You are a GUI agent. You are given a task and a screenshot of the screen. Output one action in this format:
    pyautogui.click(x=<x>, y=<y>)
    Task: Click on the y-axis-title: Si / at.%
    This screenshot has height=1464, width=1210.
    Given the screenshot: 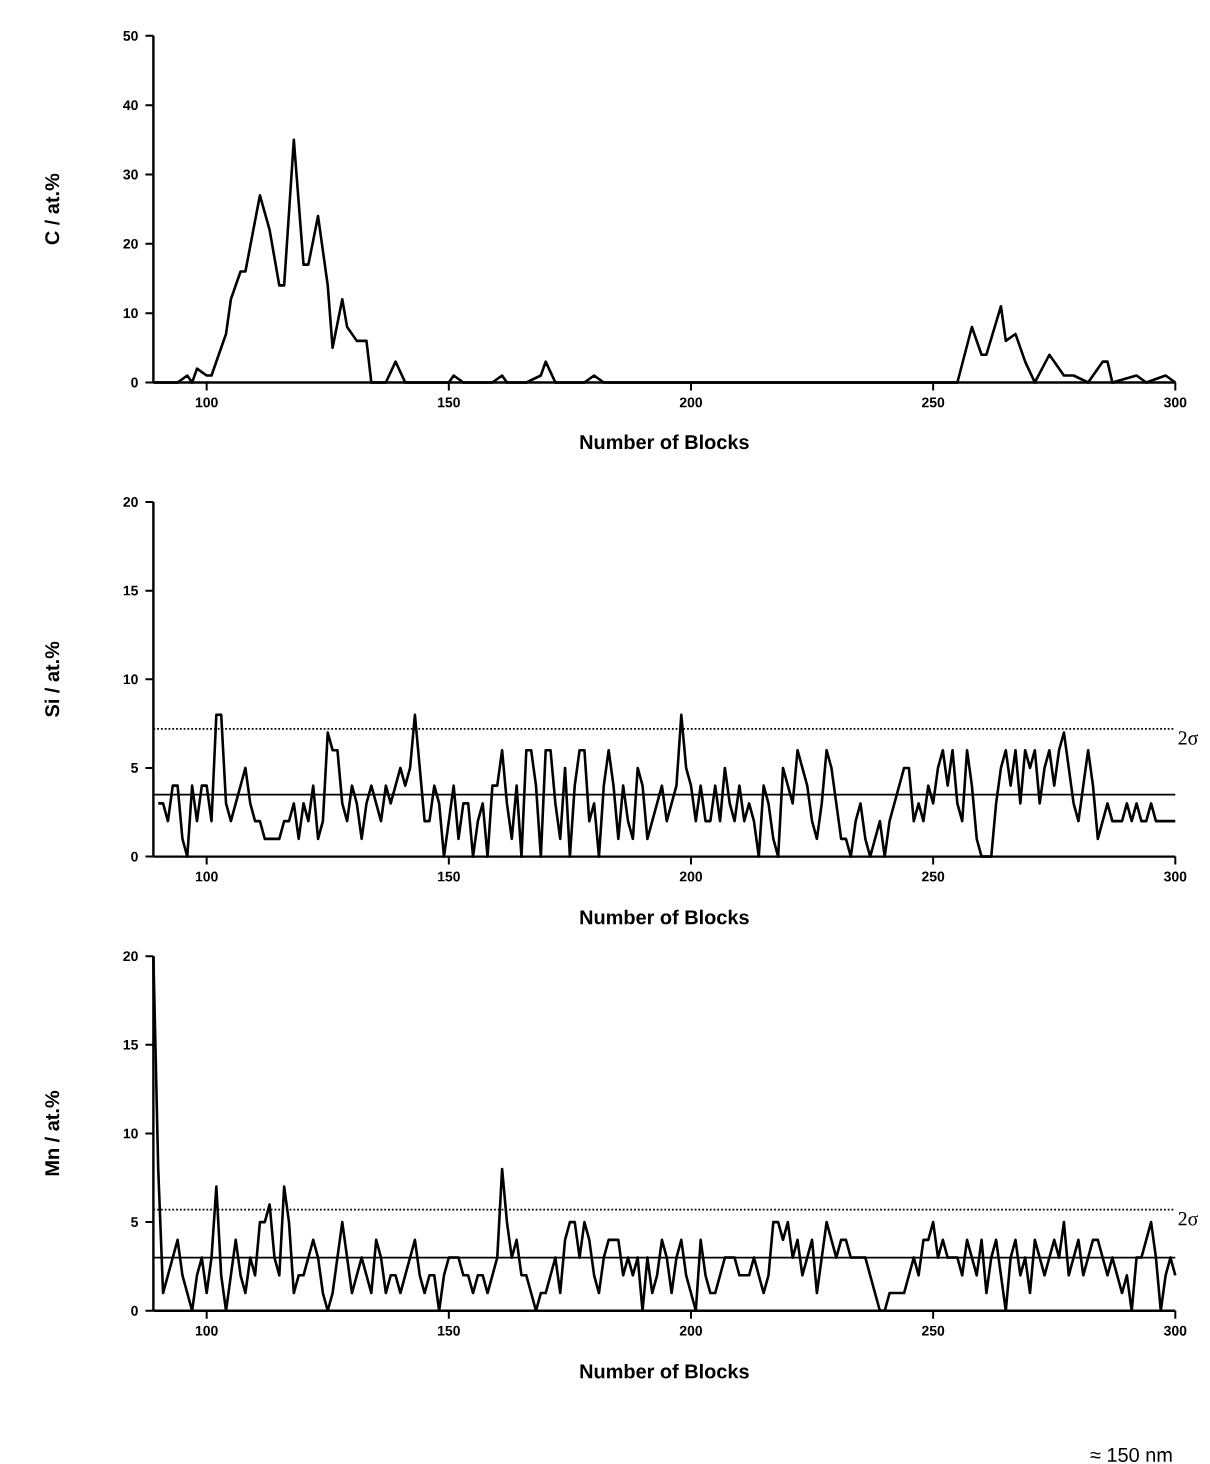 What is the action you would take?
    pyautogui.click(x=52, y=679)
    